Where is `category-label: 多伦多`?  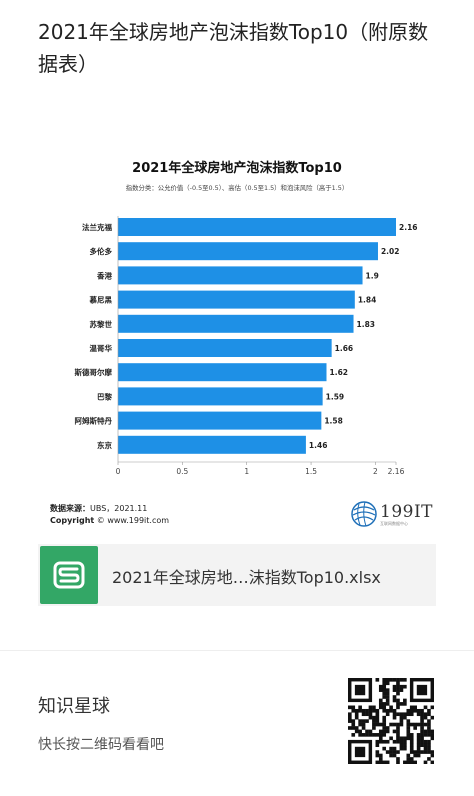 category-label: 多伦多 is located at coordinates (101, 251).